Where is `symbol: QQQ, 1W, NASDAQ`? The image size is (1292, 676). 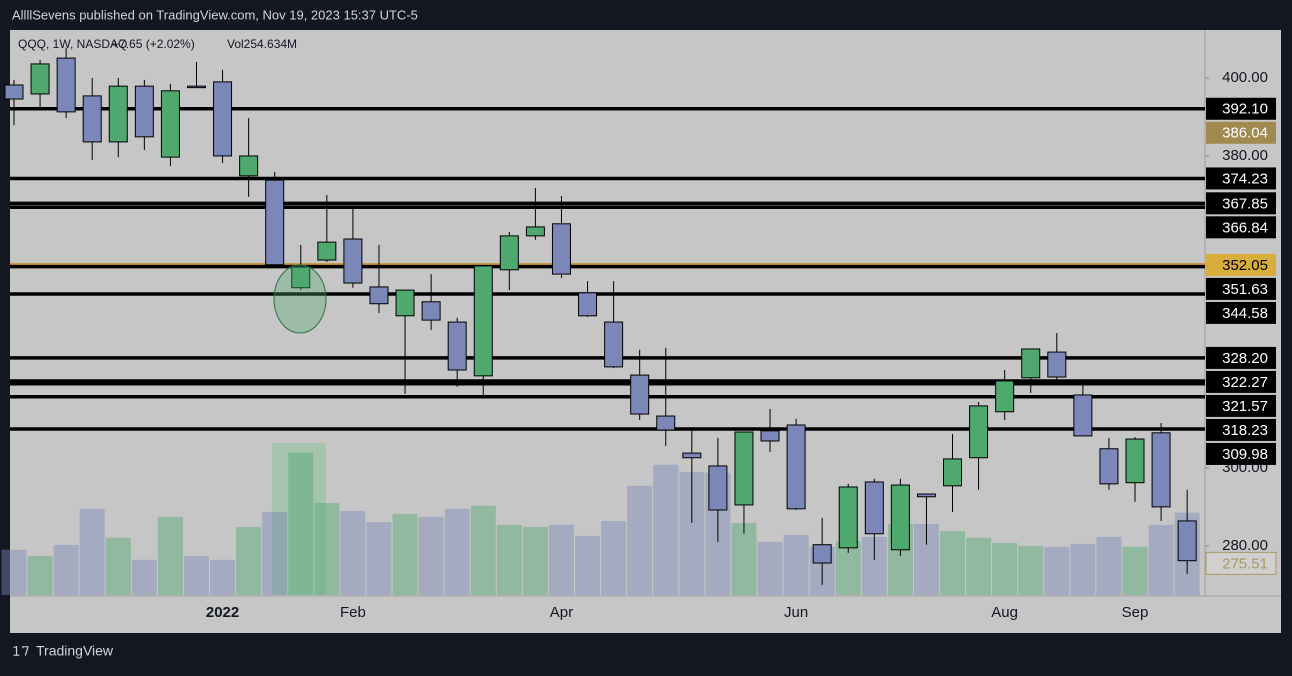
symbol: QQQ, 1W, NASDAQ is located at coordinates (72, 44).